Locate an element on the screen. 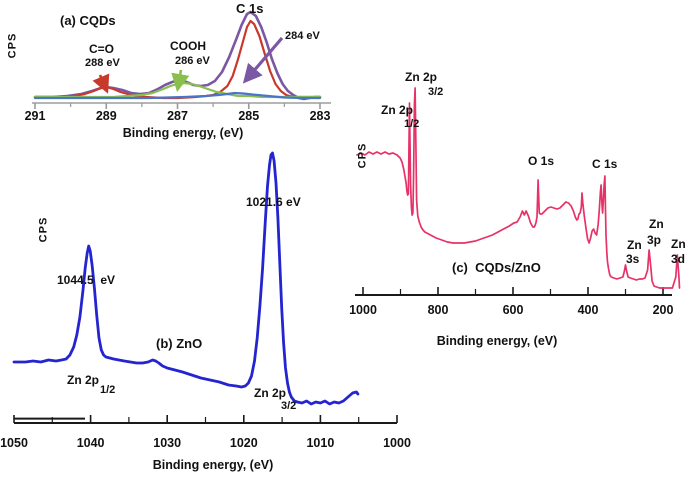 The image size is (685, 480). panel-a-title: (a) CQDs is located at coordinates (88, 20).